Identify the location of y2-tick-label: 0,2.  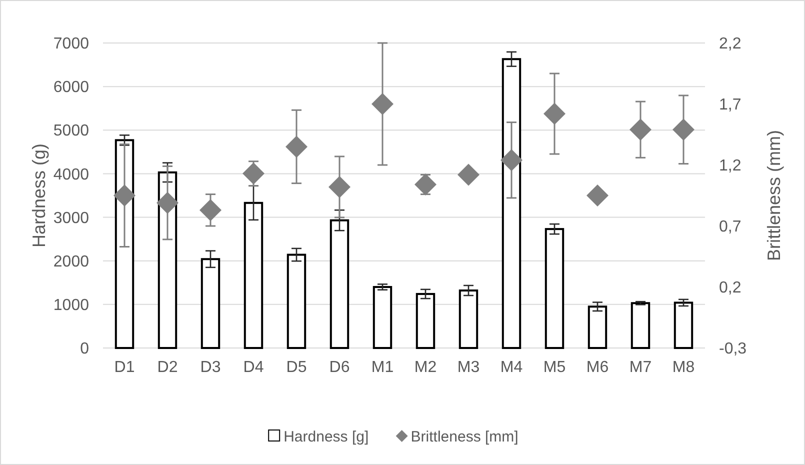
(730, 288).